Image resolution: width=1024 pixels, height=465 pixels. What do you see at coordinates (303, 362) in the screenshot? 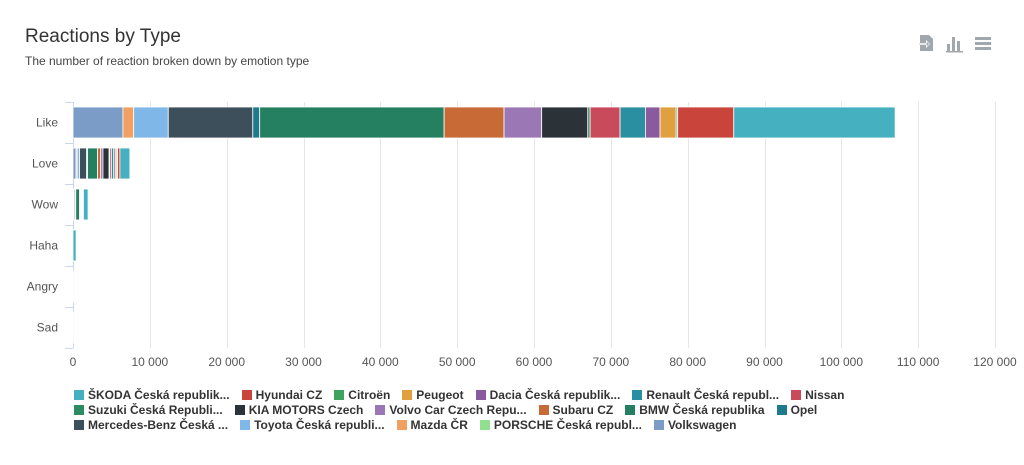
I see `x-tick-label: 30 000` at bounding box center [303, 362].